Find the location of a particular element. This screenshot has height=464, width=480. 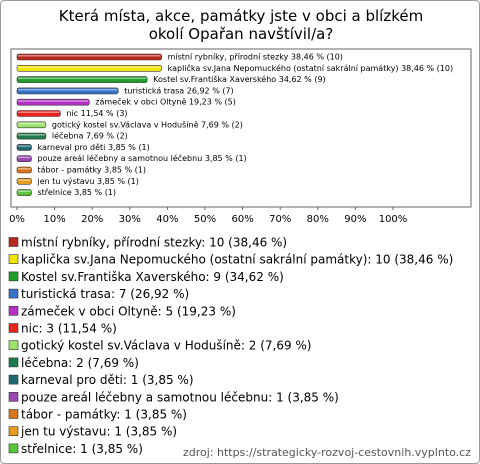

x-tick-label: 10% is located at coordinates (54, 219).